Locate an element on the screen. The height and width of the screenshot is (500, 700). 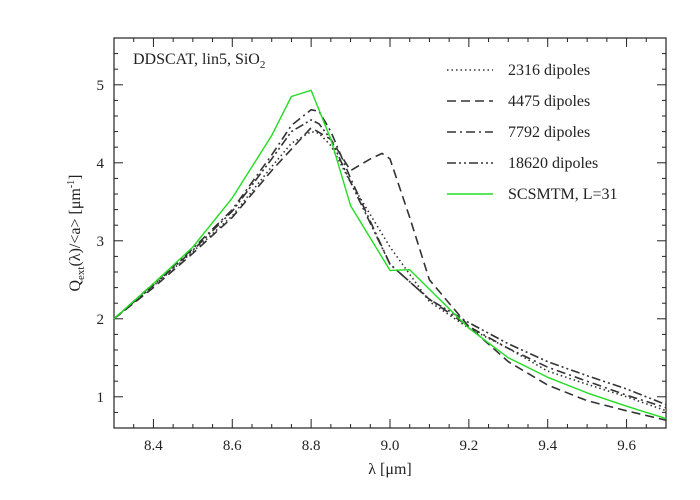
x-tick-label: 8.8 is located at coordinates (311, 446).